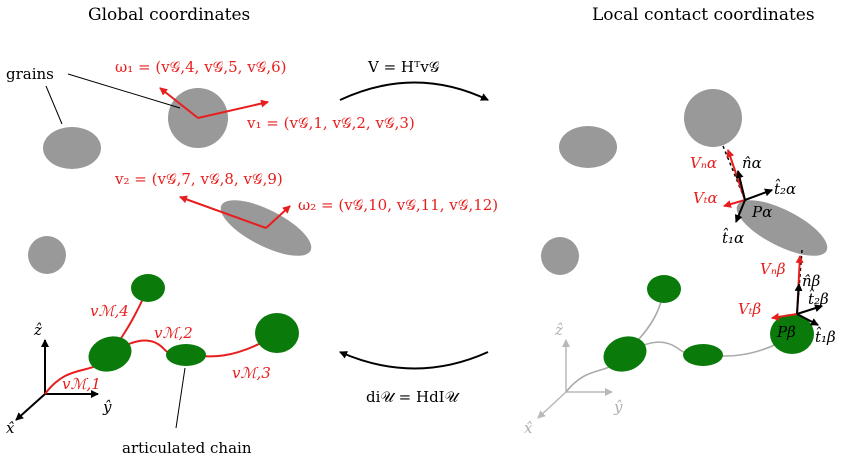 The height and width of the screenshot is (463, 841). Describe the element at coordinates (588, 147) in the screenshot. I see `r-grain-small-left` at that location.